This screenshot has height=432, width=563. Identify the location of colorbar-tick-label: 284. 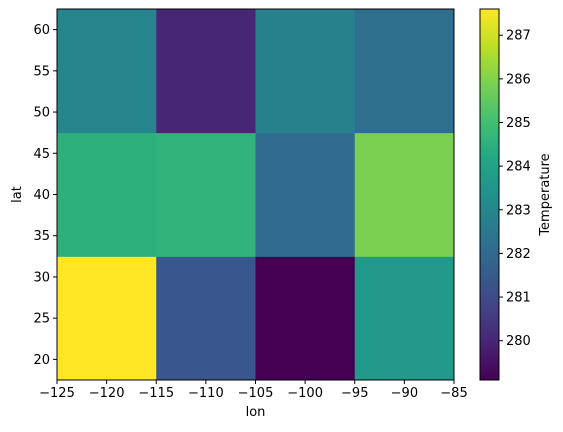
(518, 167).